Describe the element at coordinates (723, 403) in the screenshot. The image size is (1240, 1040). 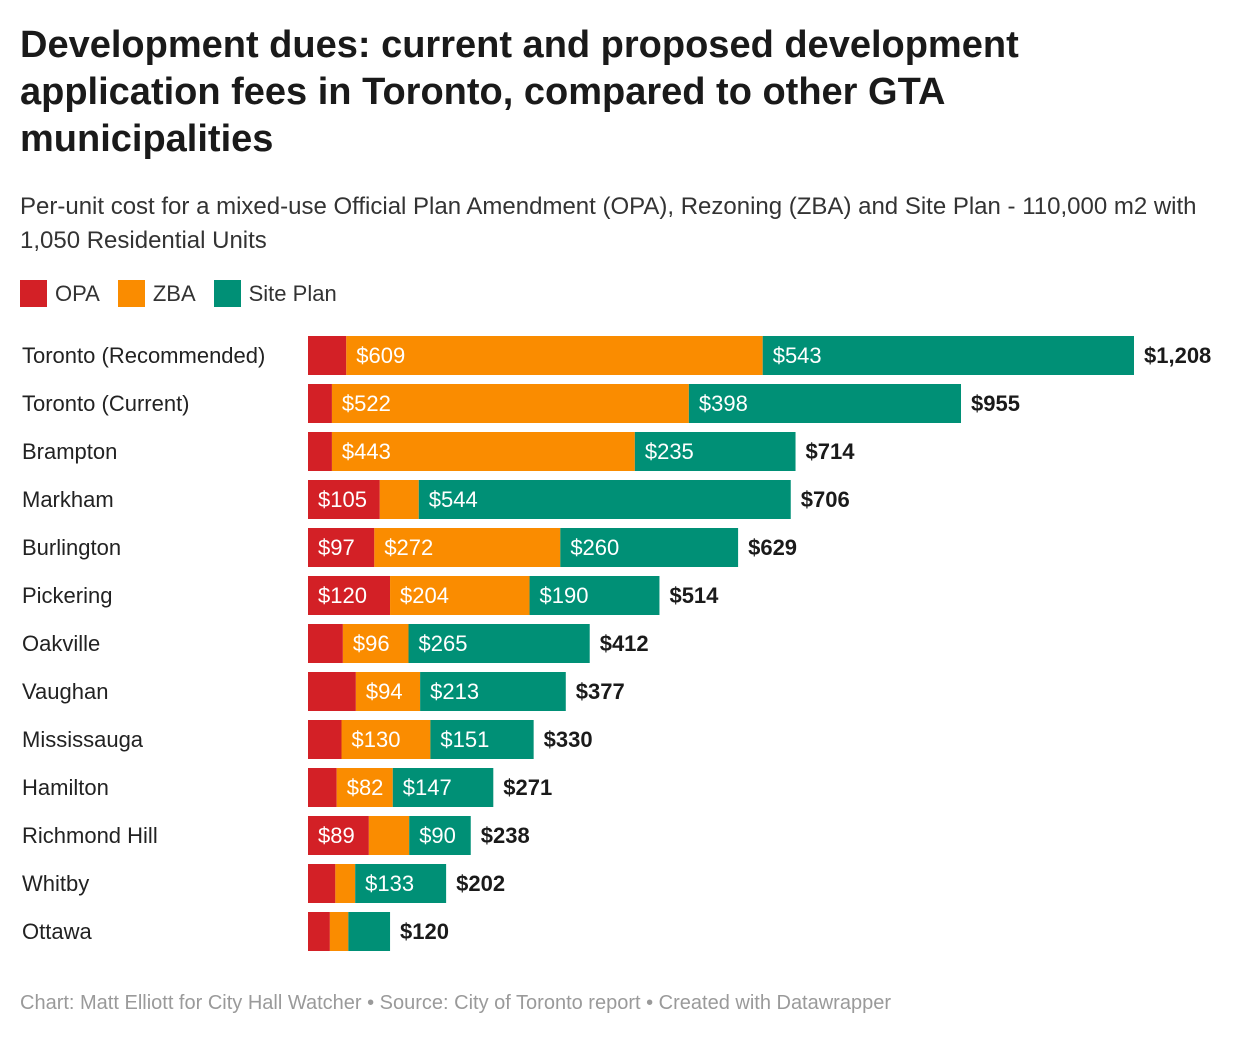
I see `data-label-toronto-current-site-plan: $398` at that location.